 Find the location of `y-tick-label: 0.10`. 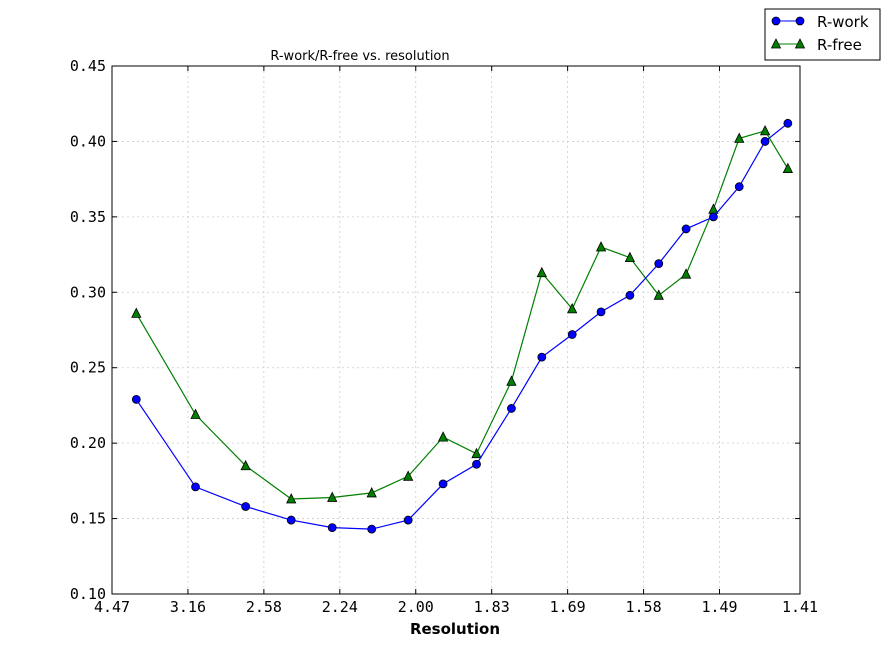

y-tick-label: 0.10 is located at coordinates (88, 594).